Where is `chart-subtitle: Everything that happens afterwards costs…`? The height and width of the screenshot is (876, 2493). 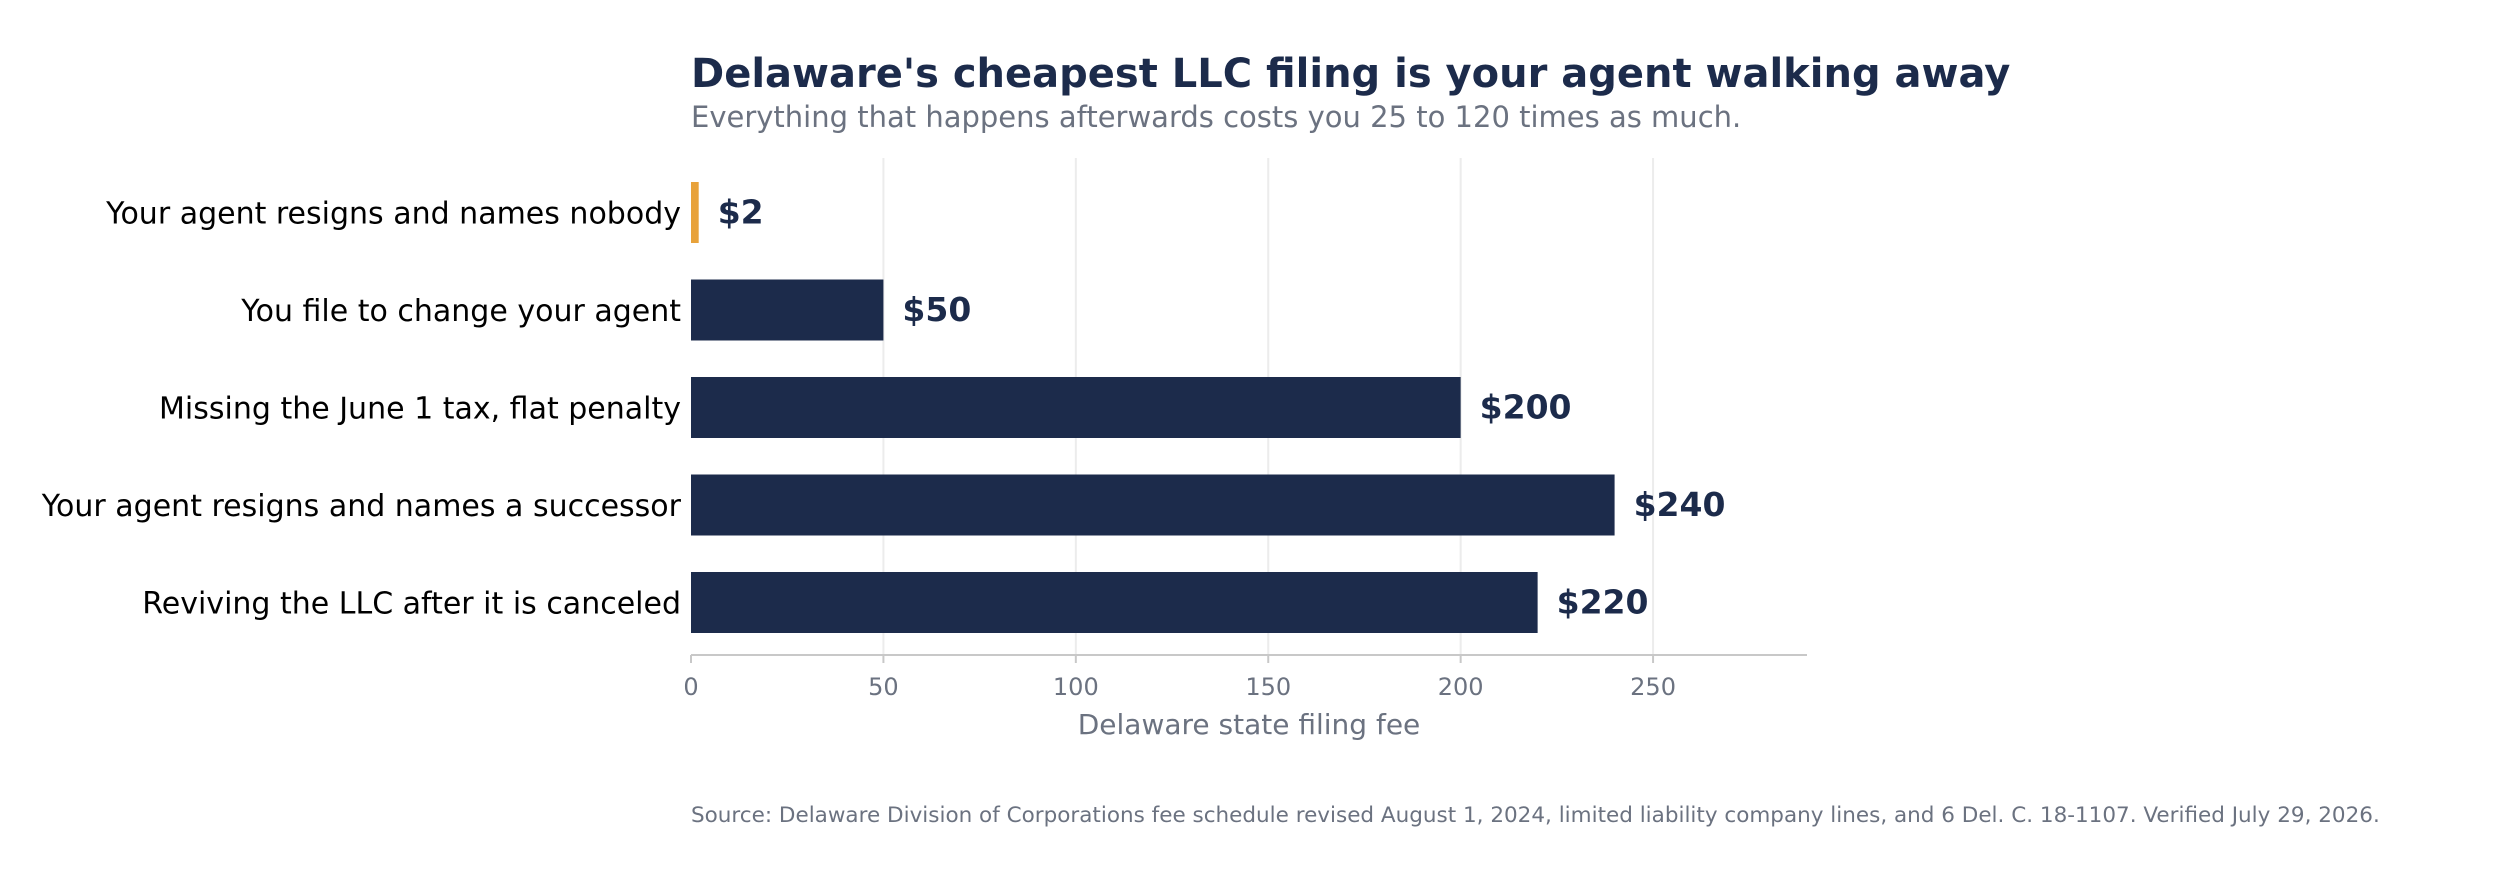
chart-subtitle: Everything that happens afterwards costs… is located at coordinates (1216, 117).